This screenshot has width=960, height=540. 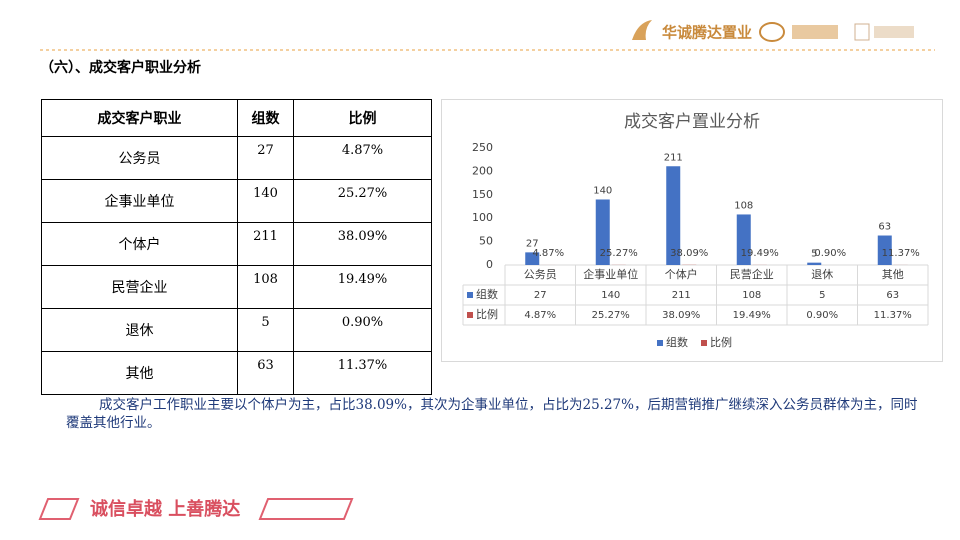 What do you see at coordinates (265, 118) in the screenshot?
I see `table-cell: 组数` at bounding box center [265, 118].